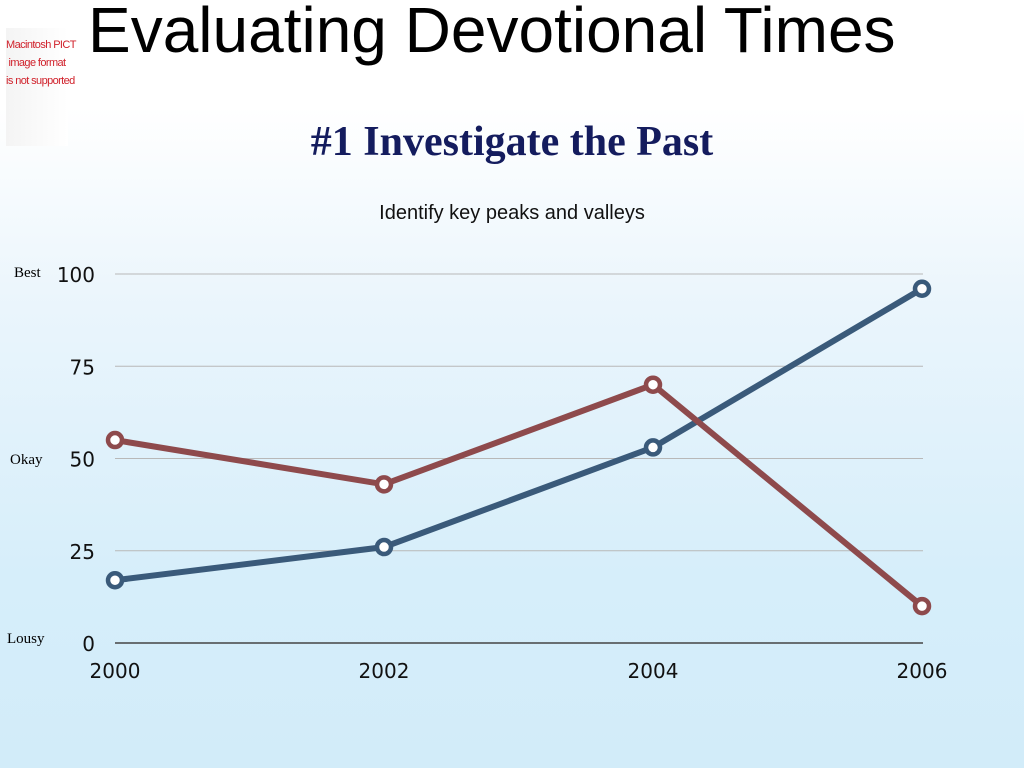  I want to click on label-lousy: Lousy, so click(26, 639).